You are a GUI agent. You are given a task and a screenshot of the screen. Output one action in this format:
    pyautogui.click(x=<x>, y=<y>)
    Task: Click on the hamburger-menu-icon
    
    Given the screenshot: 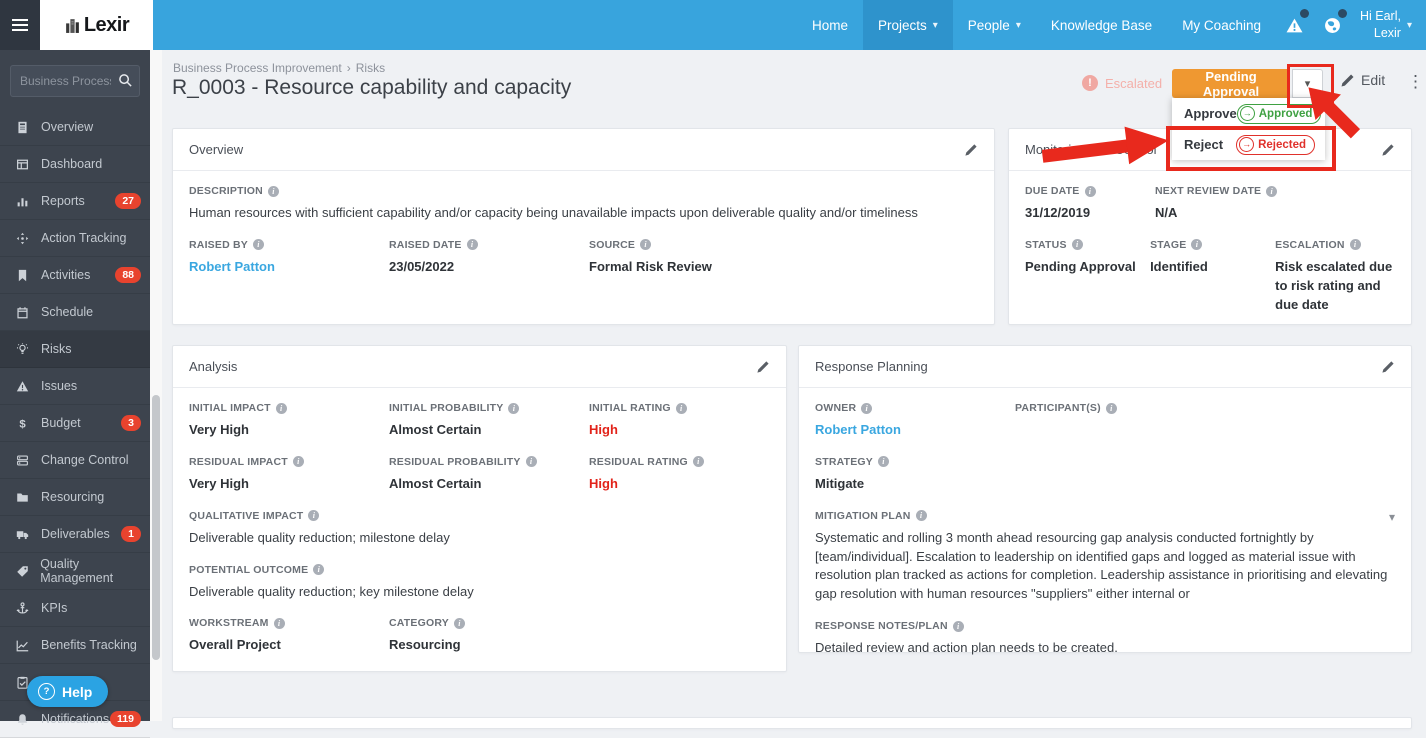 What is the action you would take?
    pyautogui.click(x=20, y=25)
    